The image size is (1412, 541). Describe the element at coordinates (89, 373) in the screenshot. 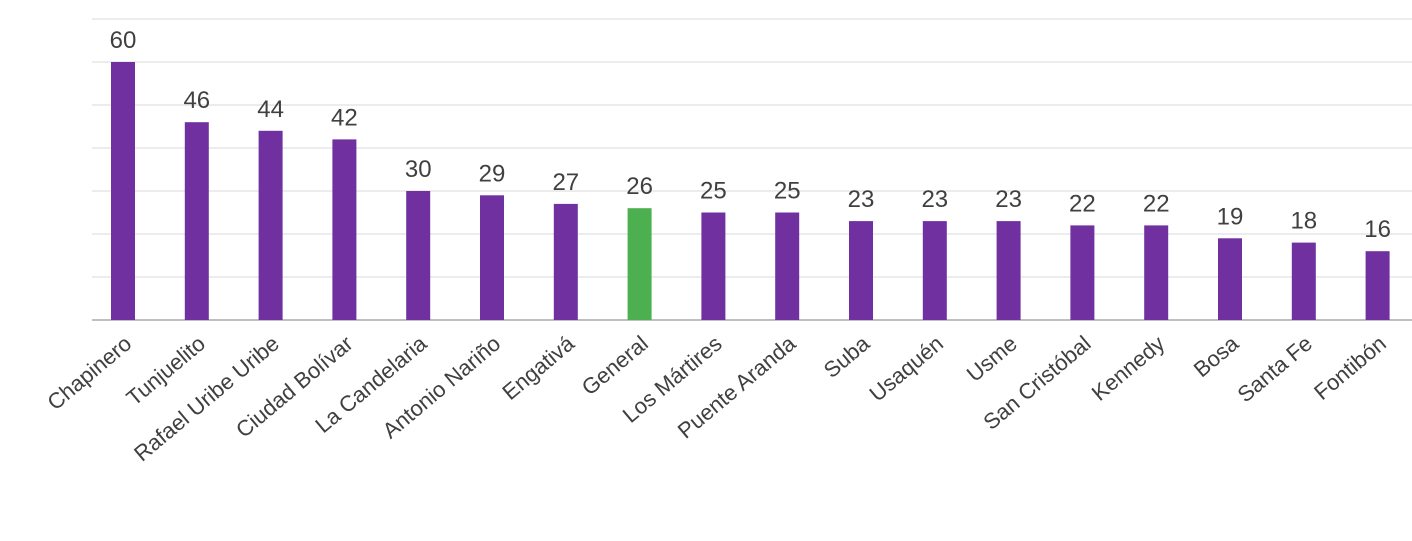

I see `category-label: Chapinero` at that location.